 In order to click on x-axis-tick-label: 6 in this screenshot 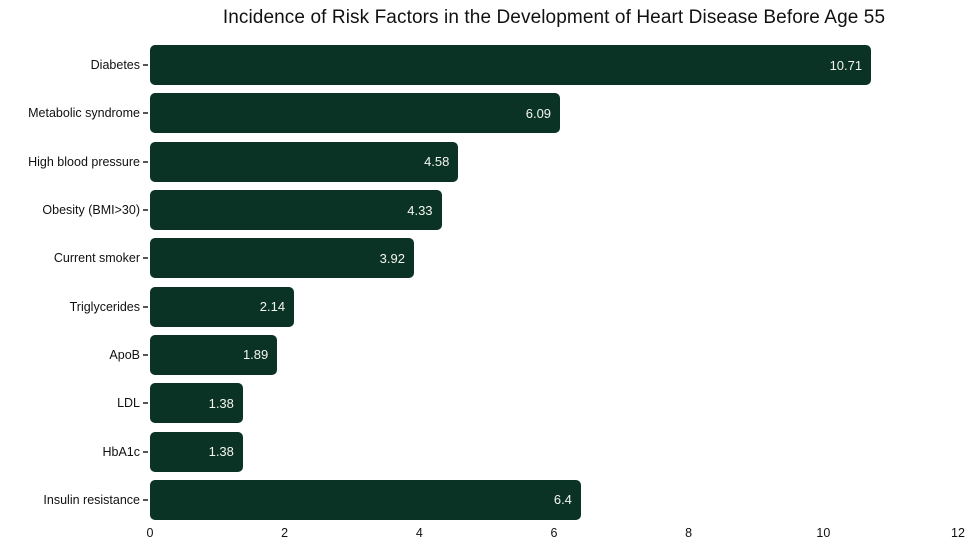, I will do `click(554, 533)`.